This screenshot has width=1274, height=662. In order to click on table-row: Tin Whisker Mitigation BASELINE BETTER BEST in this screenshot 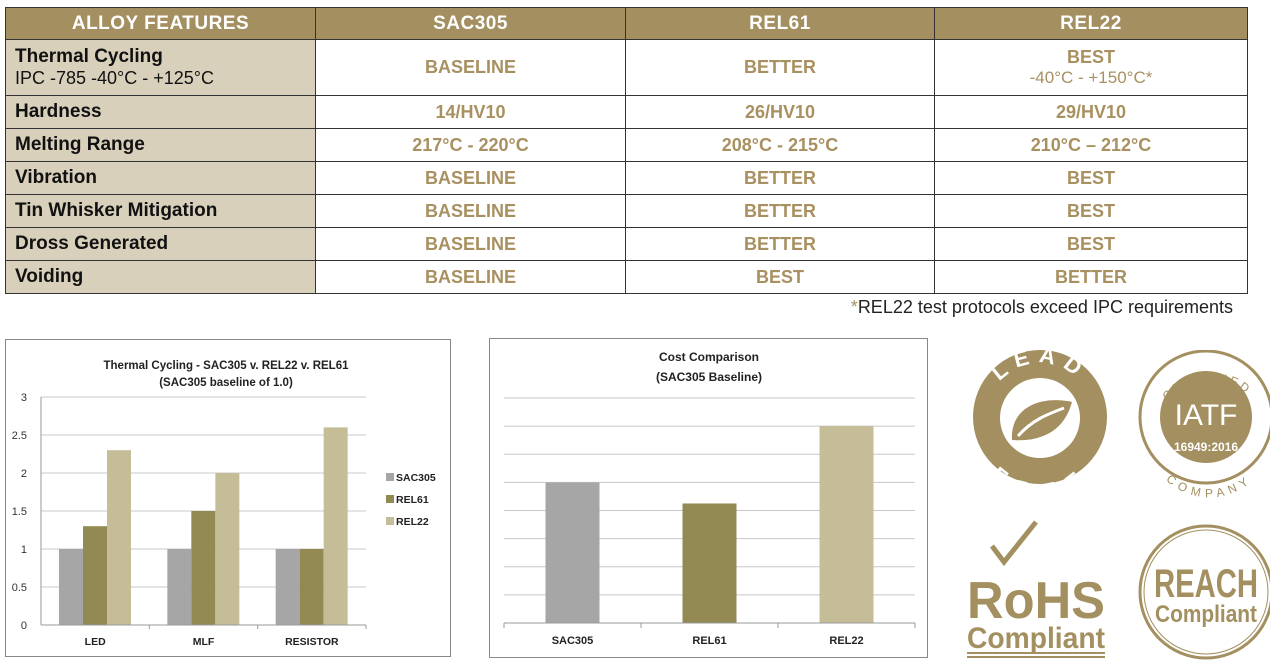, I will do `click(626, 211)`.